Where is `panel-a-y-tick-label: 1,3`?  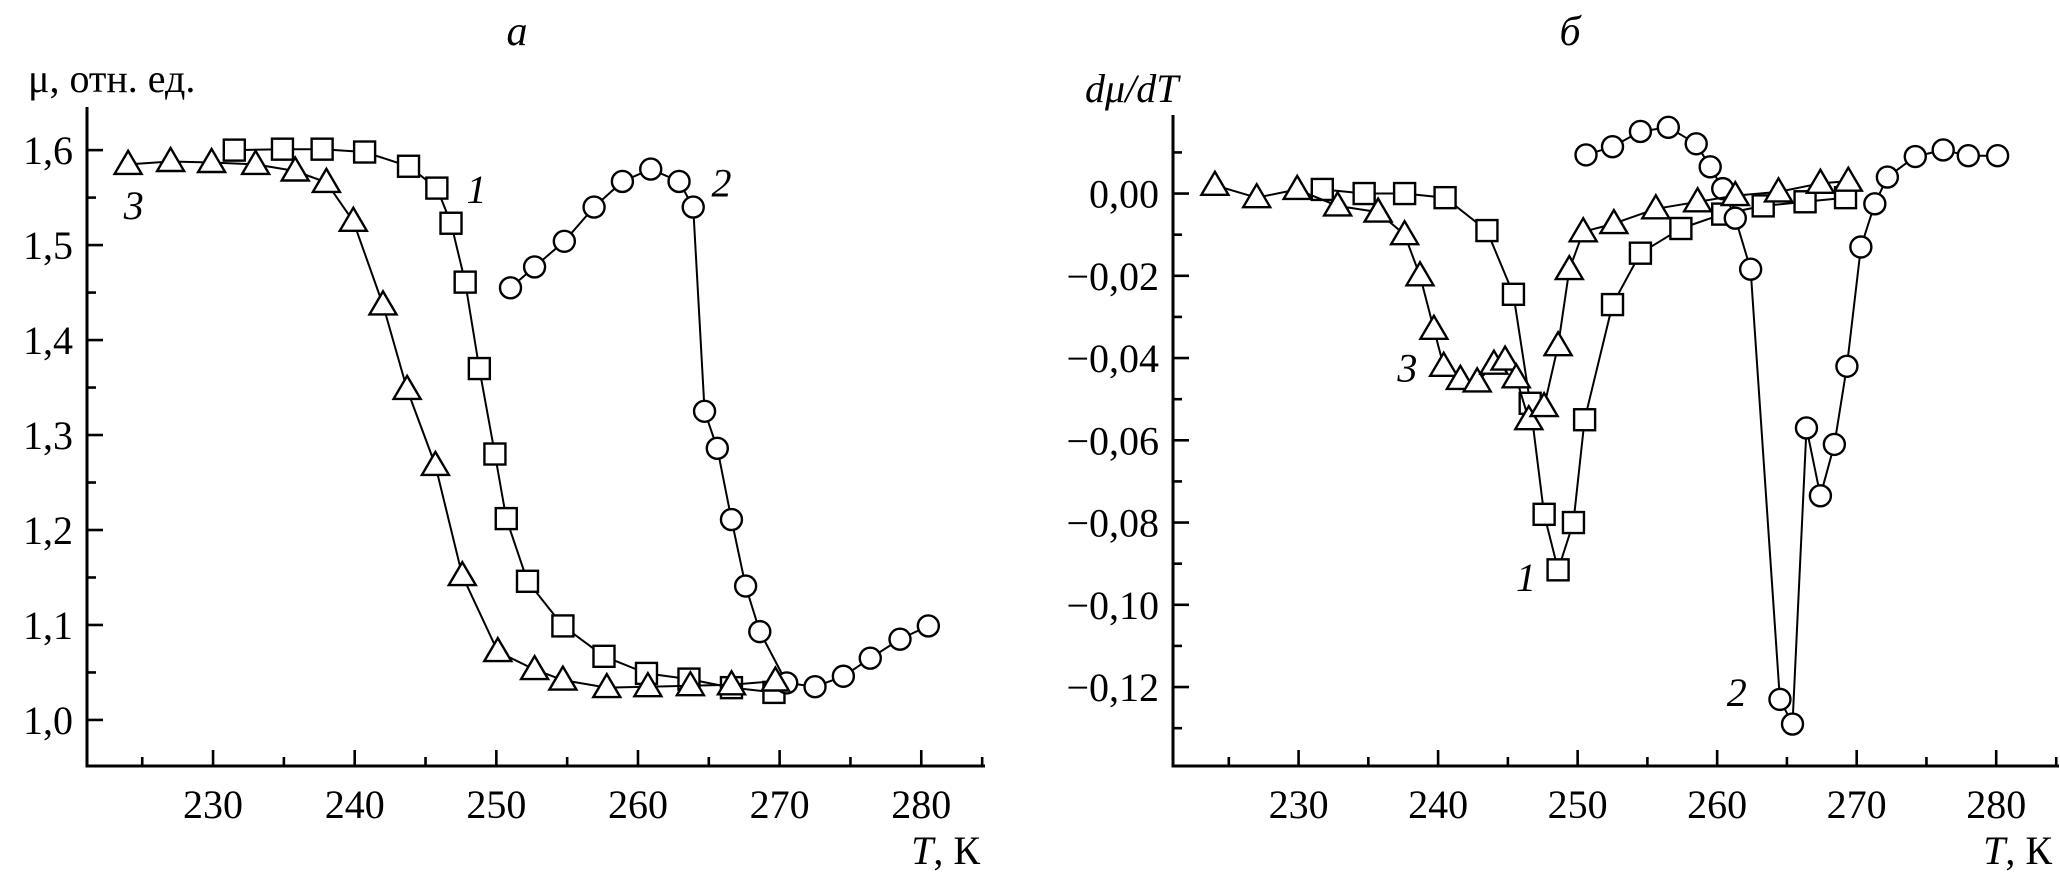
panel-a-y-tick-label: 1,3 is located at coordinates (48, 435).